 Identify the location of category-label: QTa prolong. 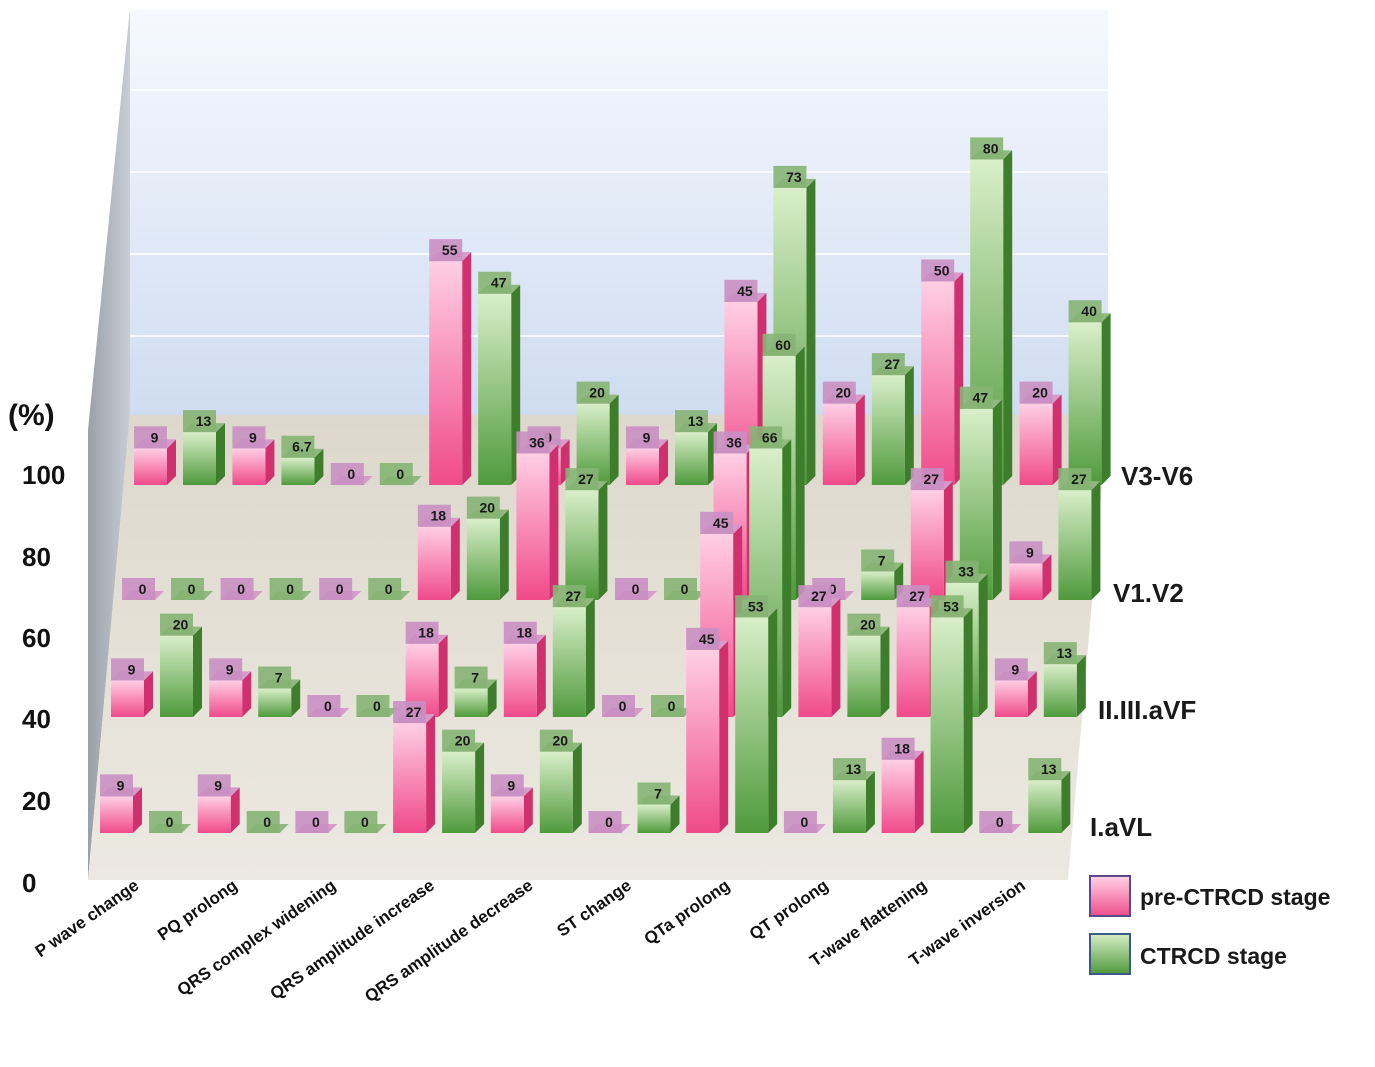
(687, 912).